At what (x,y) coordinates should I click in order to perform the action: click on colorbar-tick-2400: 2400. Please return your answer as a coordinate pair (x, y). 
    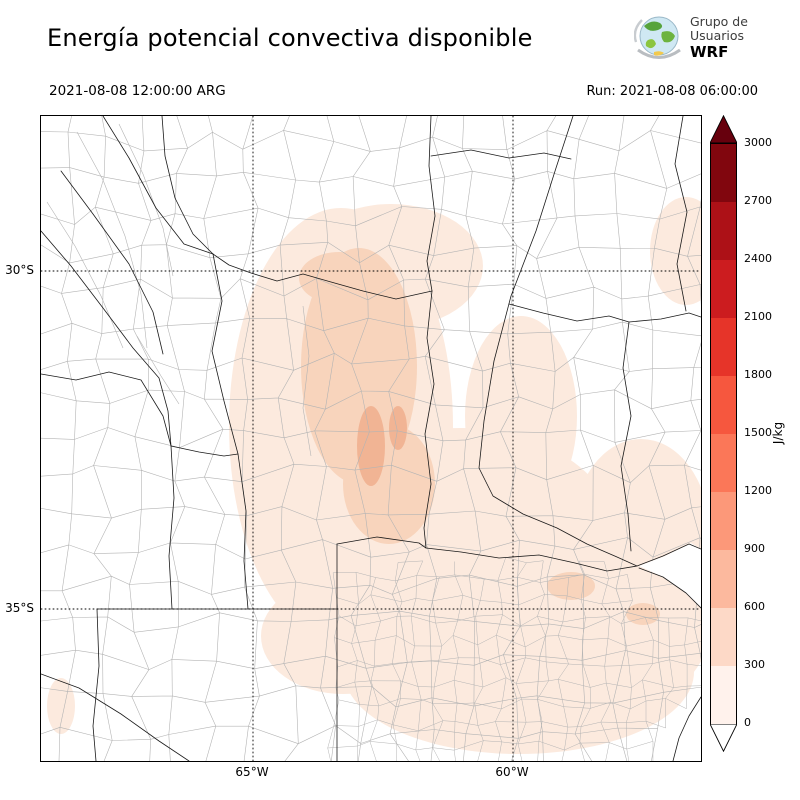
    Looking at the image, I should click on (758, 258).